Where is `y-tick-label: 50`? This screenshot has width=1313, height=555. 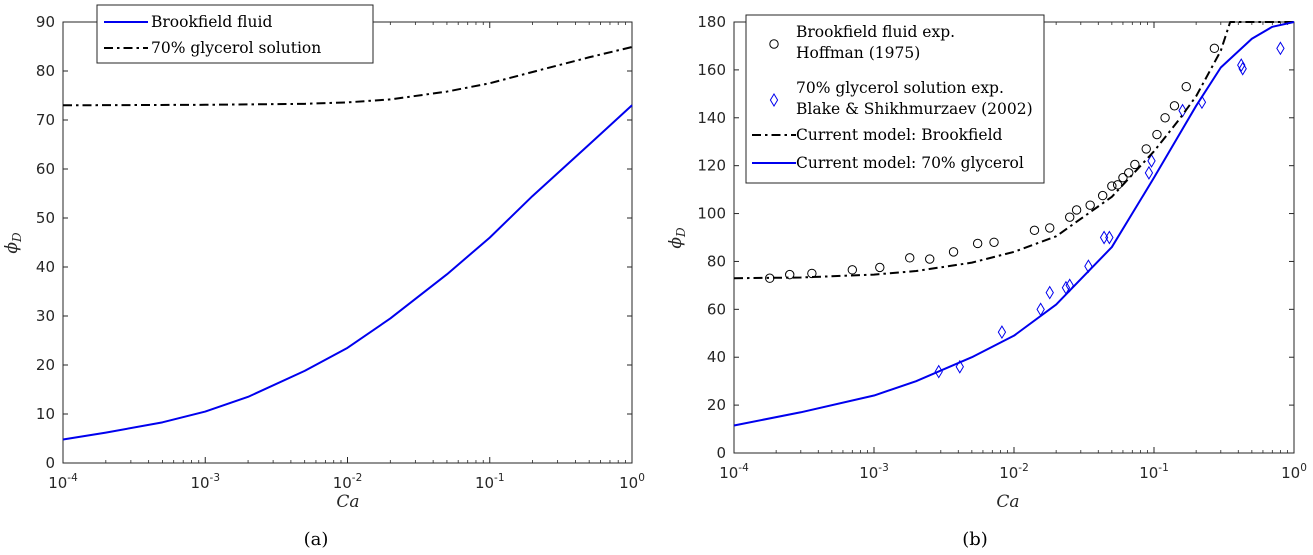
y-tick-label: 50 is located at coordinates (45, 218).